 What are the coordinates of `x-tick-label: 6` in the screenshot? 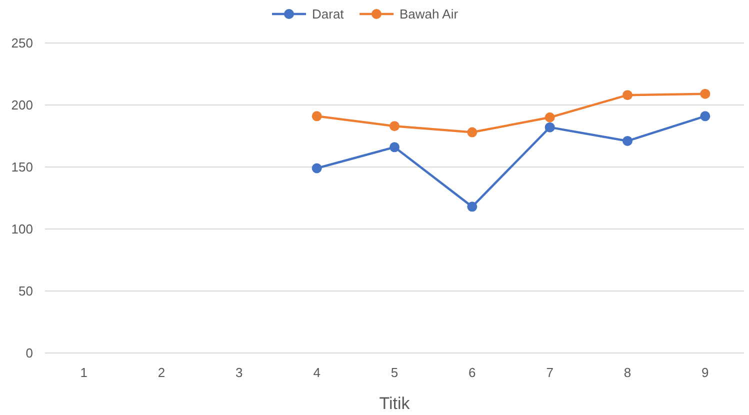 It's located at (472, 372).